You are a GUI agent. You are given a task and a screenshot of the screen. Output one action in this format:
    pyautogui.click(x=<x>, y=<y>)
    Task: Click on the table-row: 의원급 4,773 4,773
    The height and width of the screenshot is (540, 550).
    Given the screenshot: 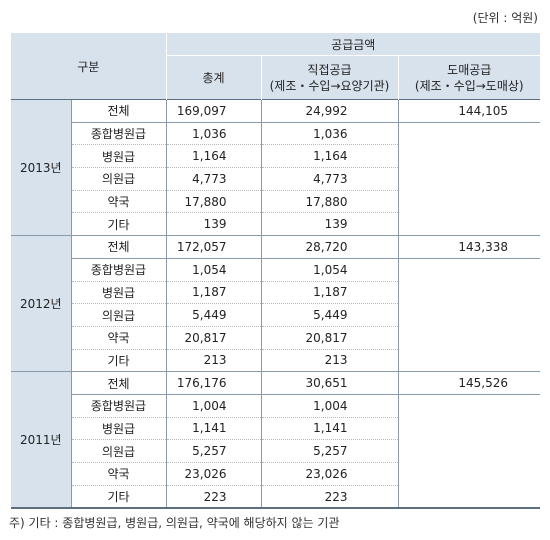 What is the action you would take?
    pyautogui.click(x=275, y=179)
    